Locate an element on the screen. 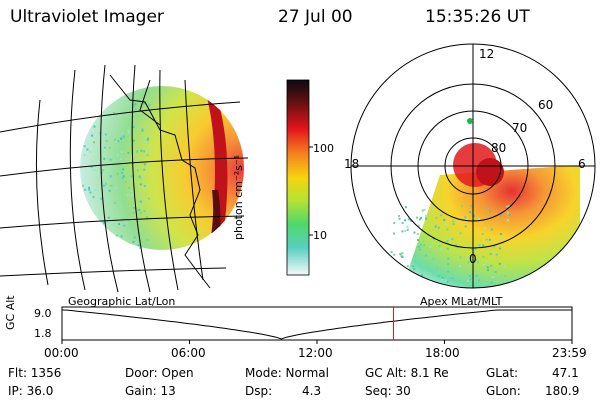 The image size is (600, 400). x-tick-0: 00:00 is located at coordinates (61, 353).